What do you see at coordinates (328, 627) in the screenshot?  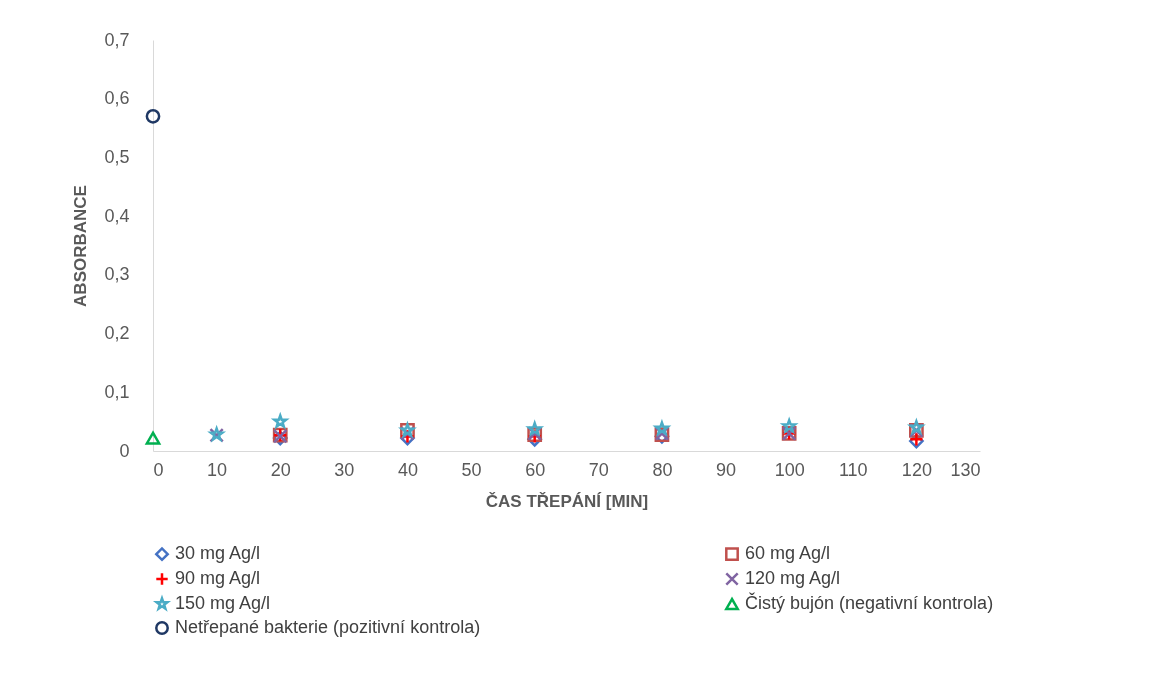 I see `legend-label: Netřepané bakterie (pozitivní kontrola)` at bounding box center [328, 627].